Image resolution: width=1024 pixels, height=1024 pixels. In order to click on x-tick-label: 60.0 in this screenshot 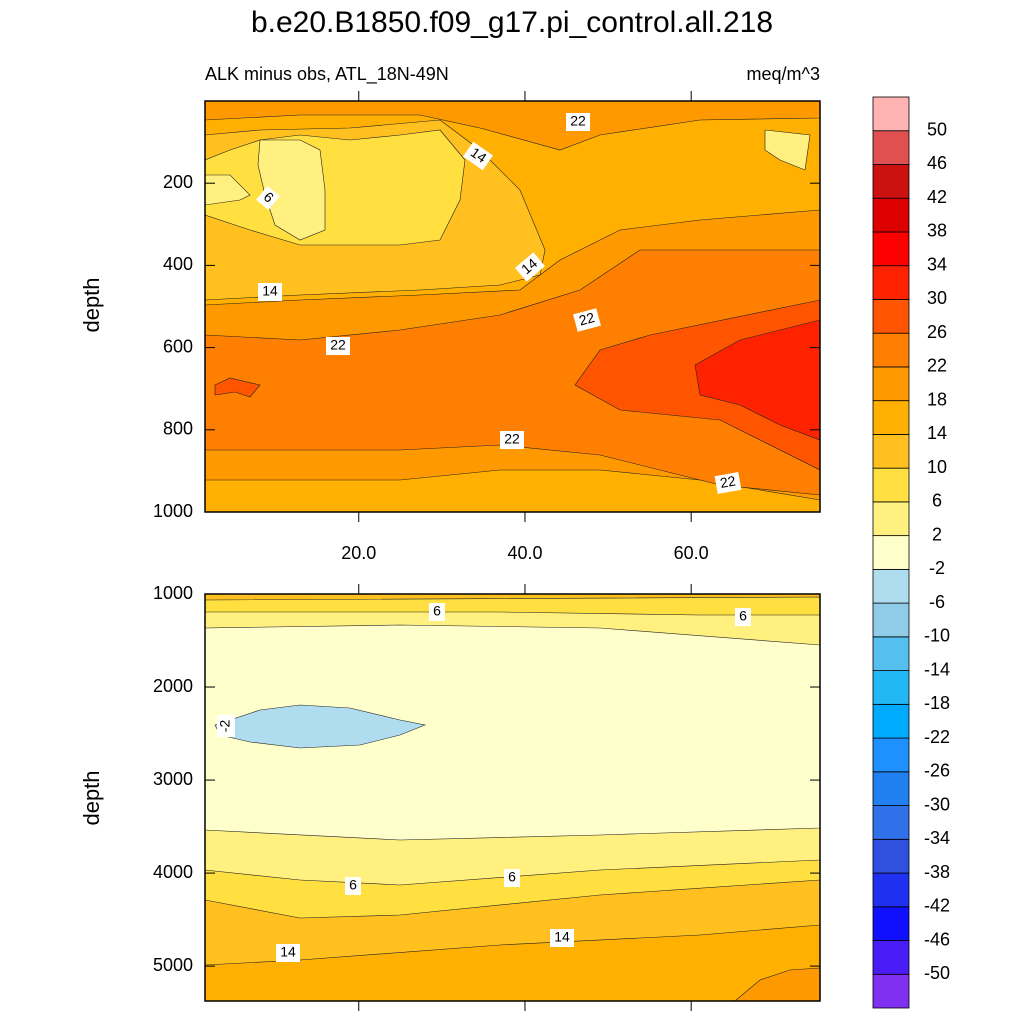, I will do `click(691, 553)`.